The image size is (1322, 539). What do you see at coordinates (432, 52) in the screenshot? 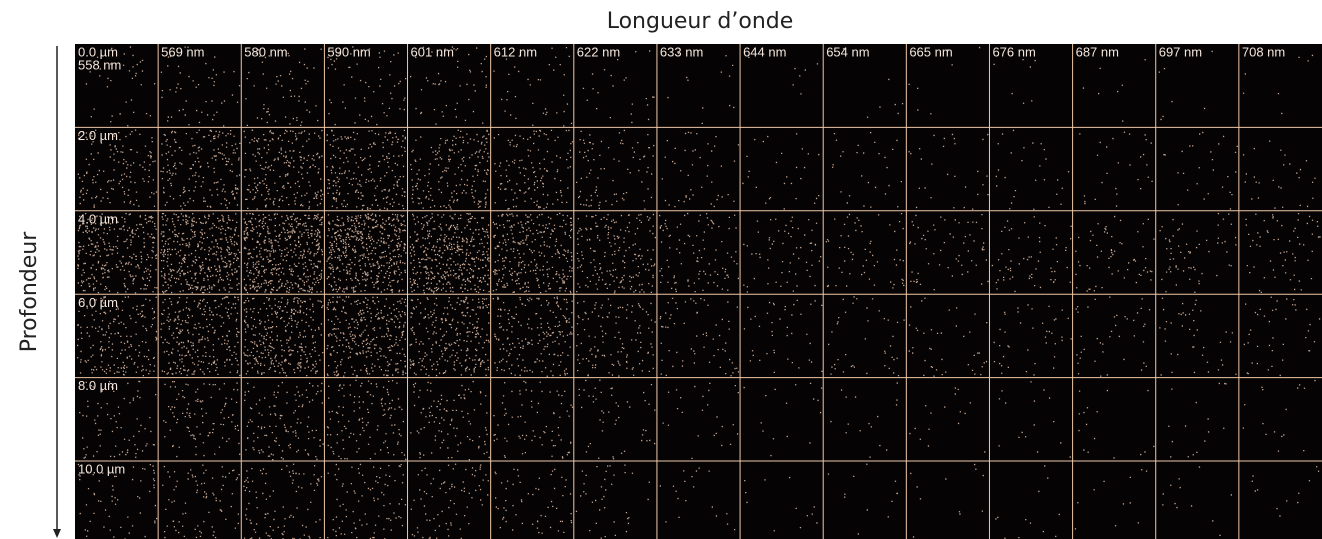
I see `wavelength-label: 601 nm` at bounding box center [432, 52].